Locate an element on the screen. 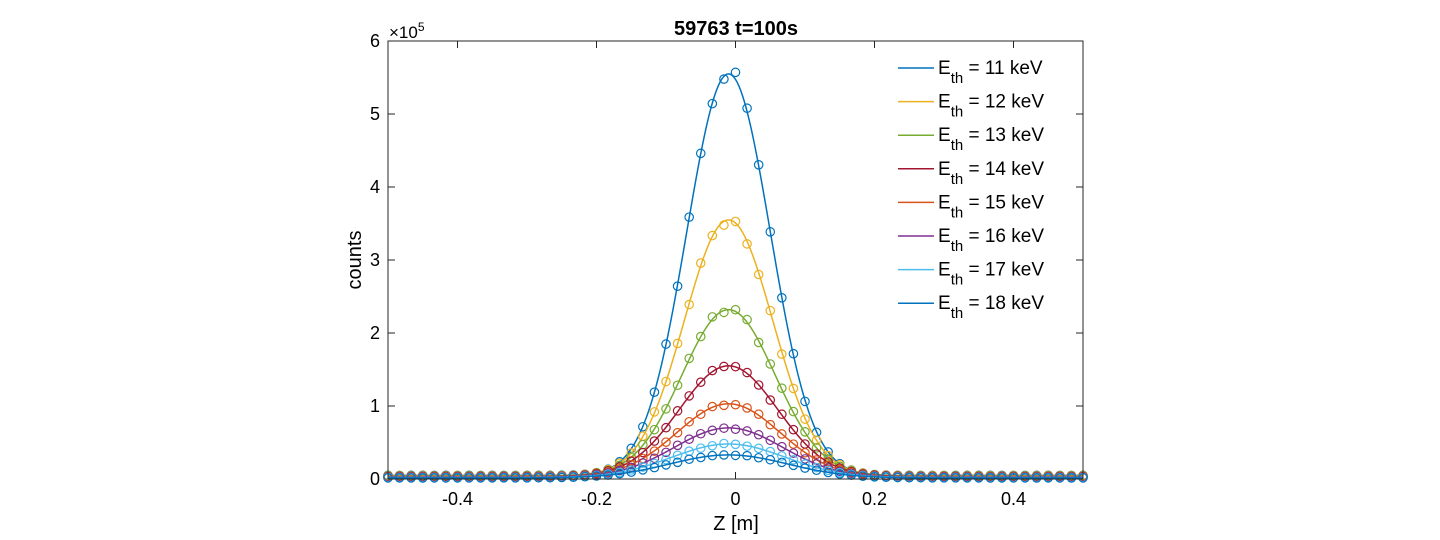 Image resolution: width=1440 pixels, height=540 pixels. legend-label: Eth = 18 keV is located at coordinates (991, 307).